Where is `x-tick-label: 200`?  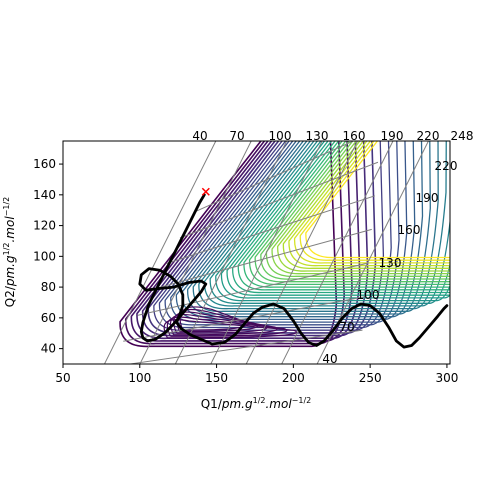
x-tick-label: 200 is located at coordinates (293, 378).